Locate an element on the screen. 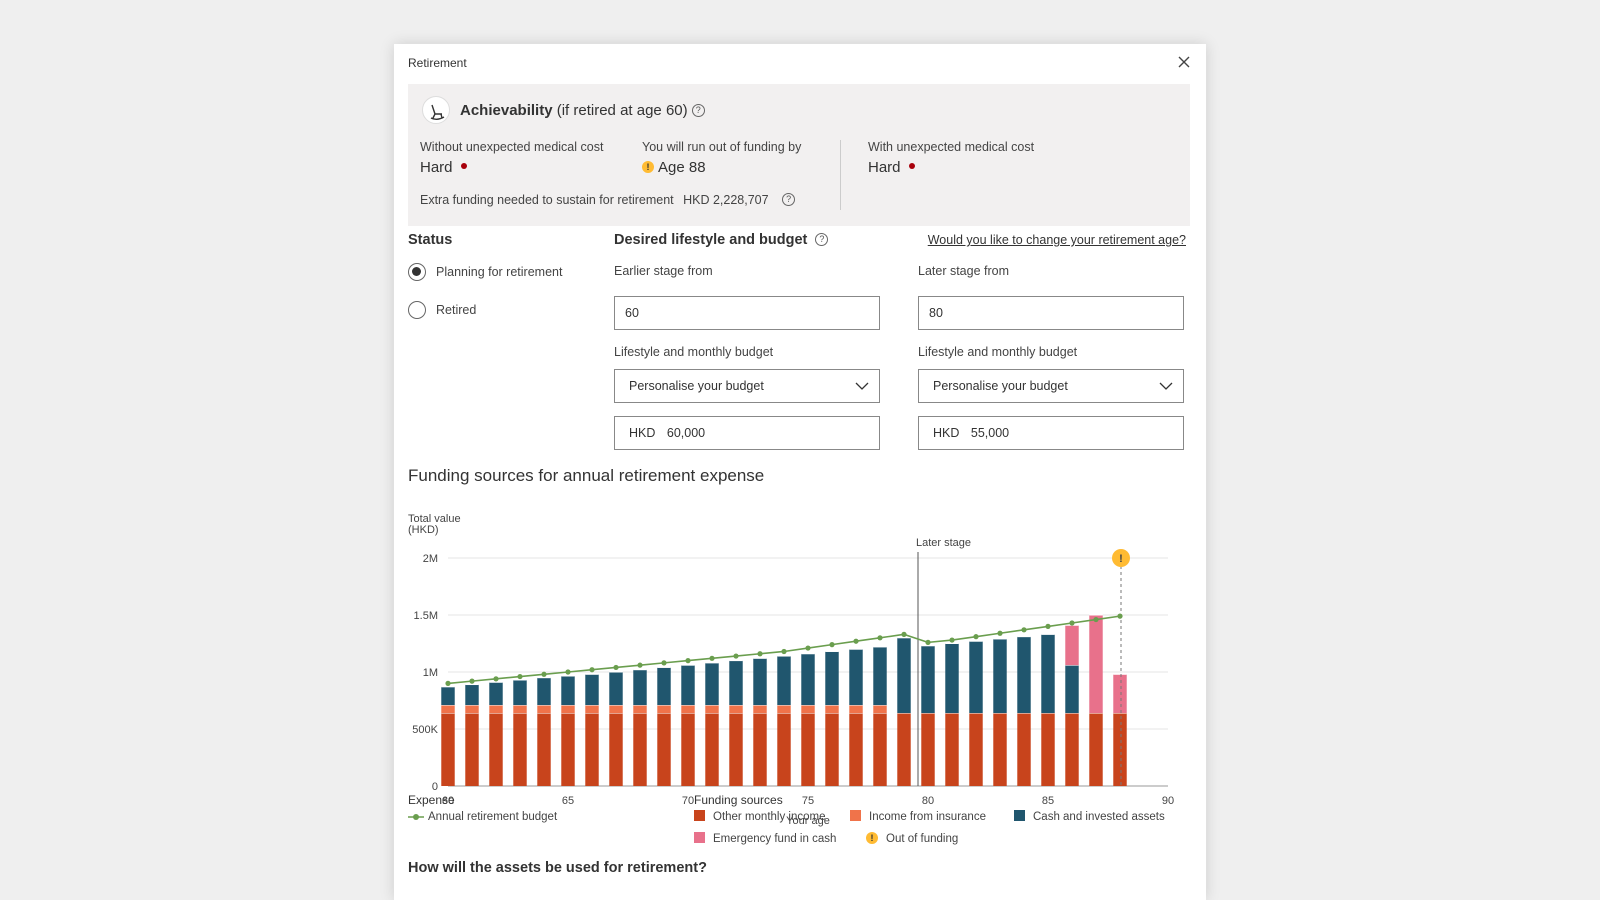 The height and width of the screenshot is (900, 1600). legend-swatch is located at coordinates (855, 816).